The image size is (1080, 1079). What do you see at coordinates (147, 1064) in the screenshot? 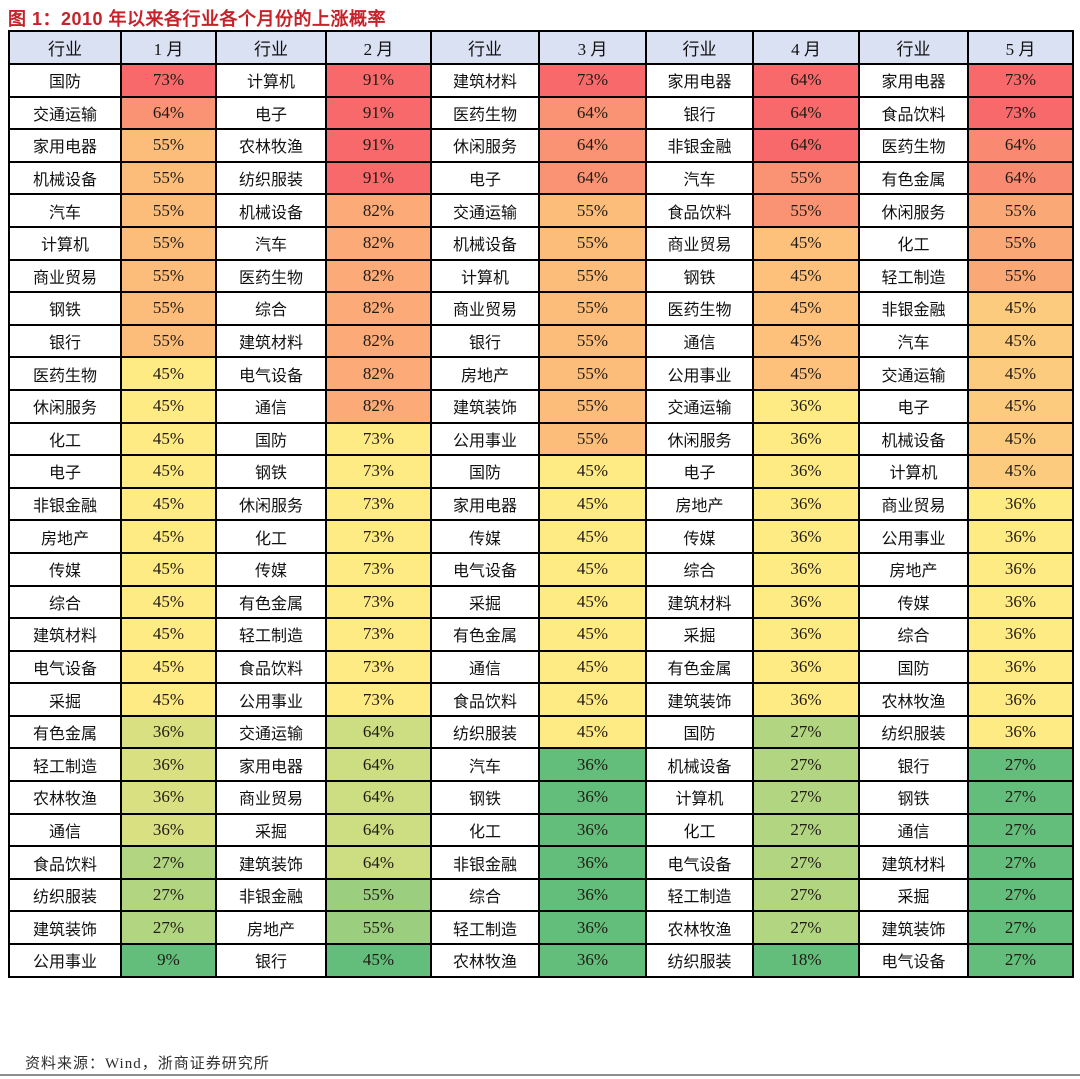
I see `source-note: 资料来源：Wind，浙商证券研究所` at bounding box center [147, 1064].